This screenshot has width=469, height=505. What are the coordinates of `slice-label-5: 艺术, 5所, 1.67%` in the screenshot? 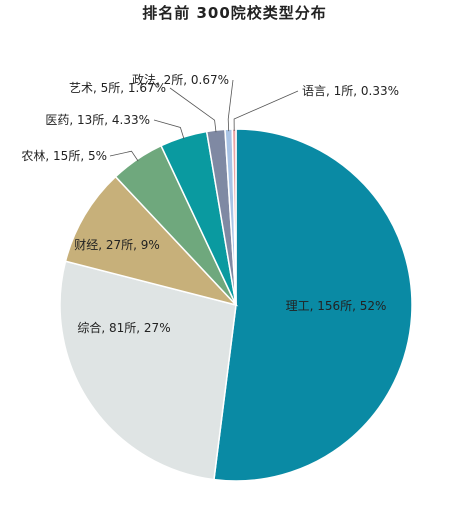 It's located at (117, 88).